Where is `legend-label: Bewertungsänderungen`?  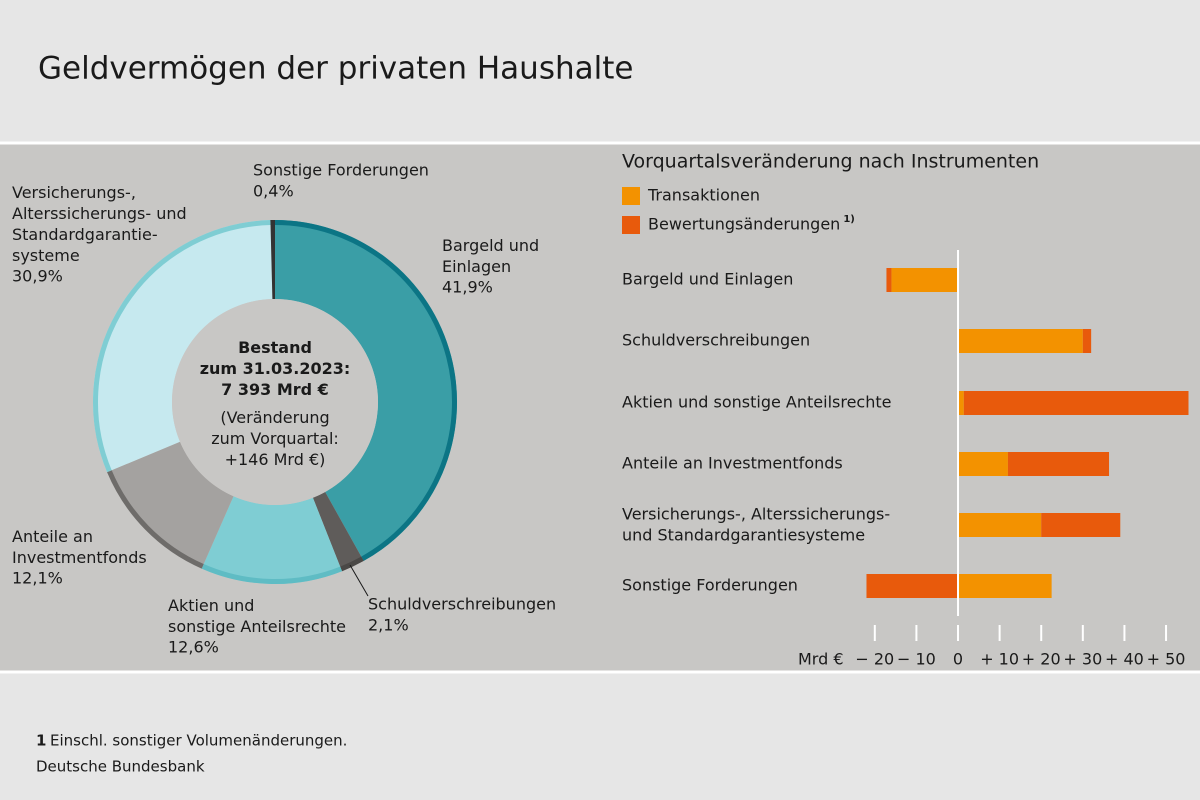 legend-label: Bewertungsänderungen is located at coordinates (744, 224).